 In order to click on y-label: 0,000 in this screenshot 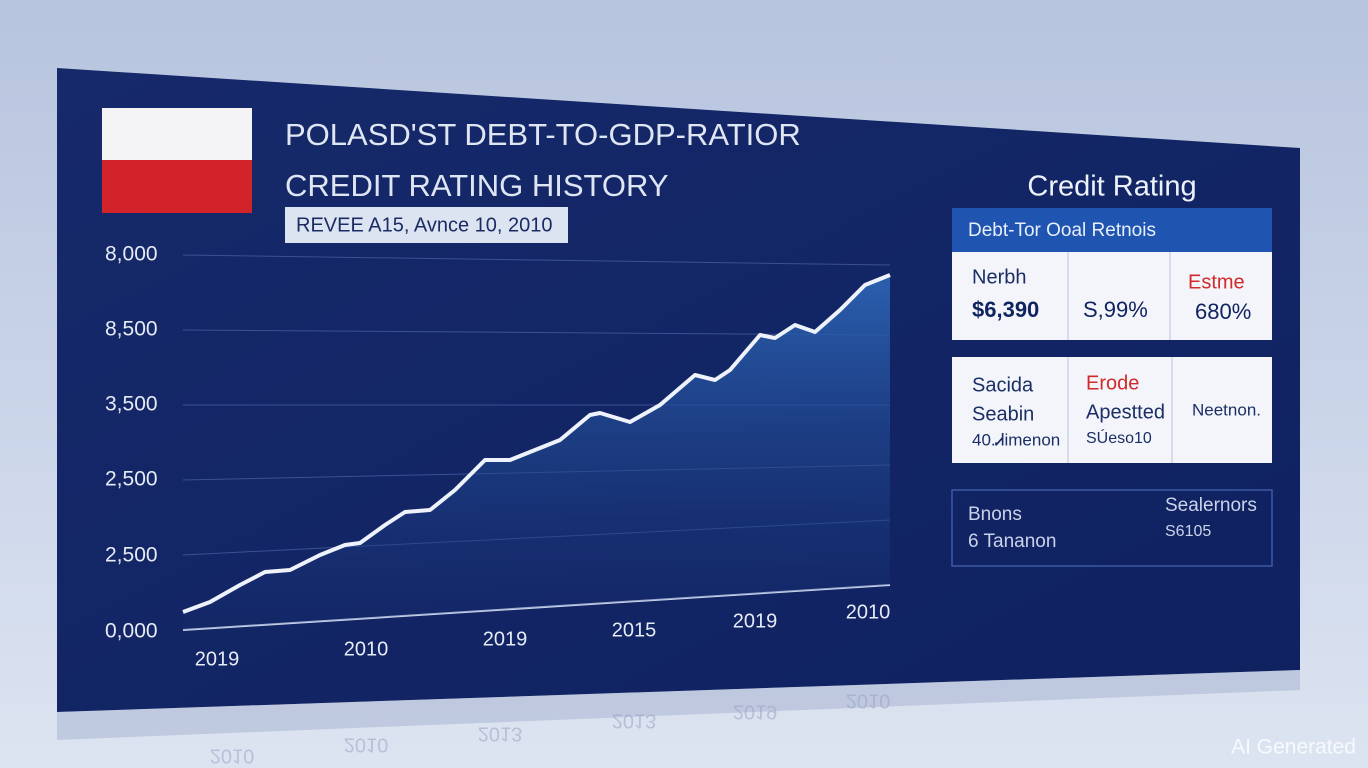, I will do `click(131, 631)`.